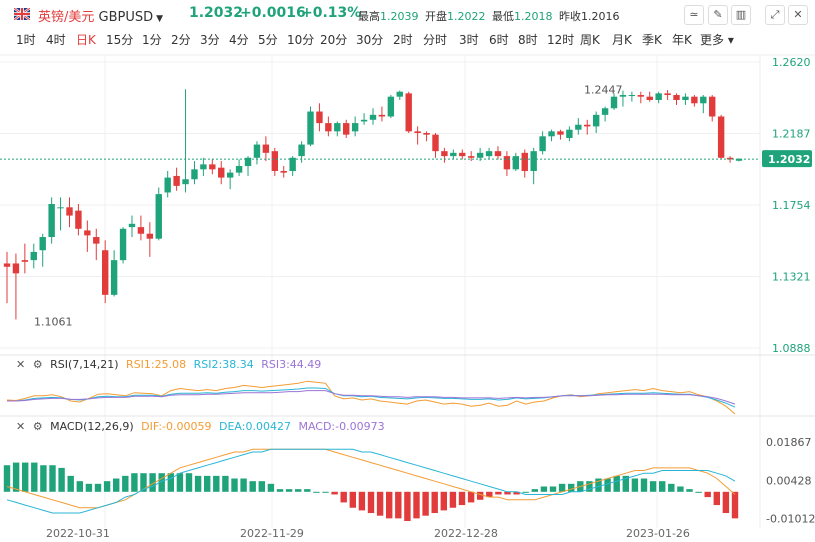  Describe the element at coordinates (301, 40) in the screenshot. I see `tab-10分: 10分` at that location.